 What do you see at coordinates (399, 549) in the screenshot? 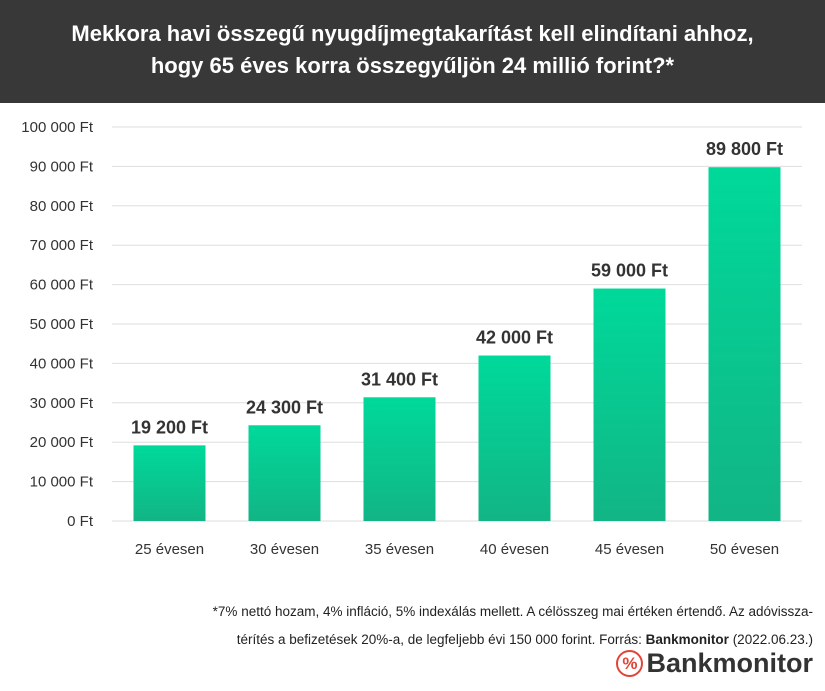
I see `x-tick-label: 35 évesen` at bounding box center [399, 549].